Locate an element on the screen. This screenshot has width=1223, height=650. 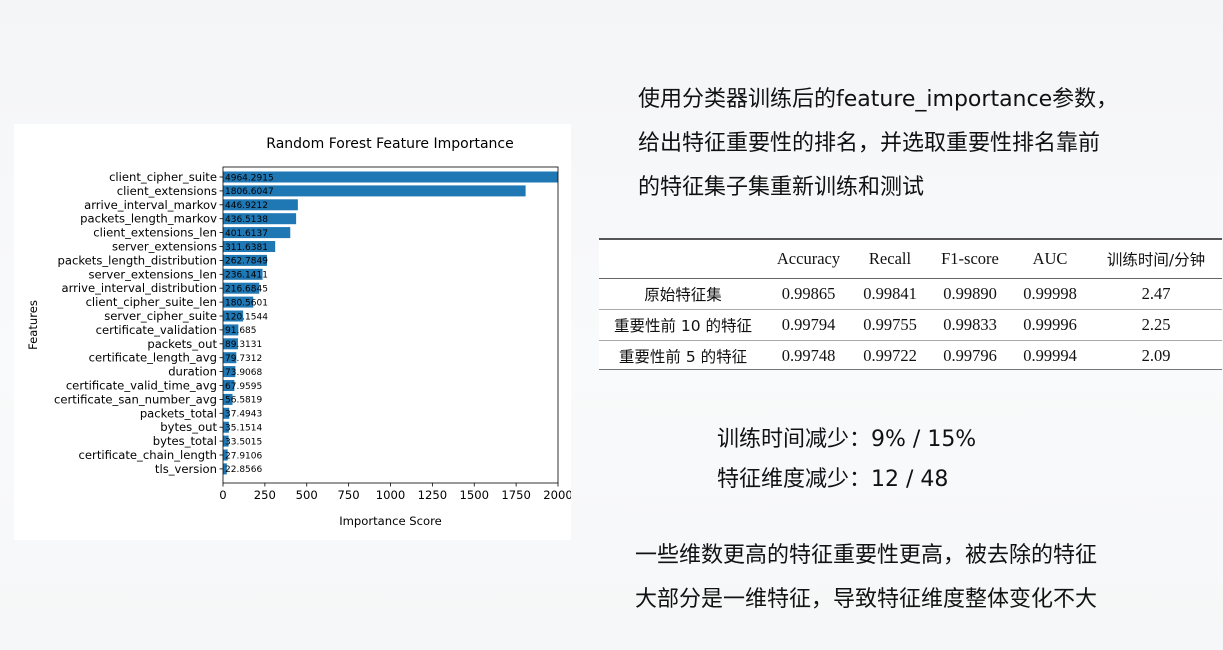
y-tick-label: certificate_san_number_avg is located at coordinates (135, 399).